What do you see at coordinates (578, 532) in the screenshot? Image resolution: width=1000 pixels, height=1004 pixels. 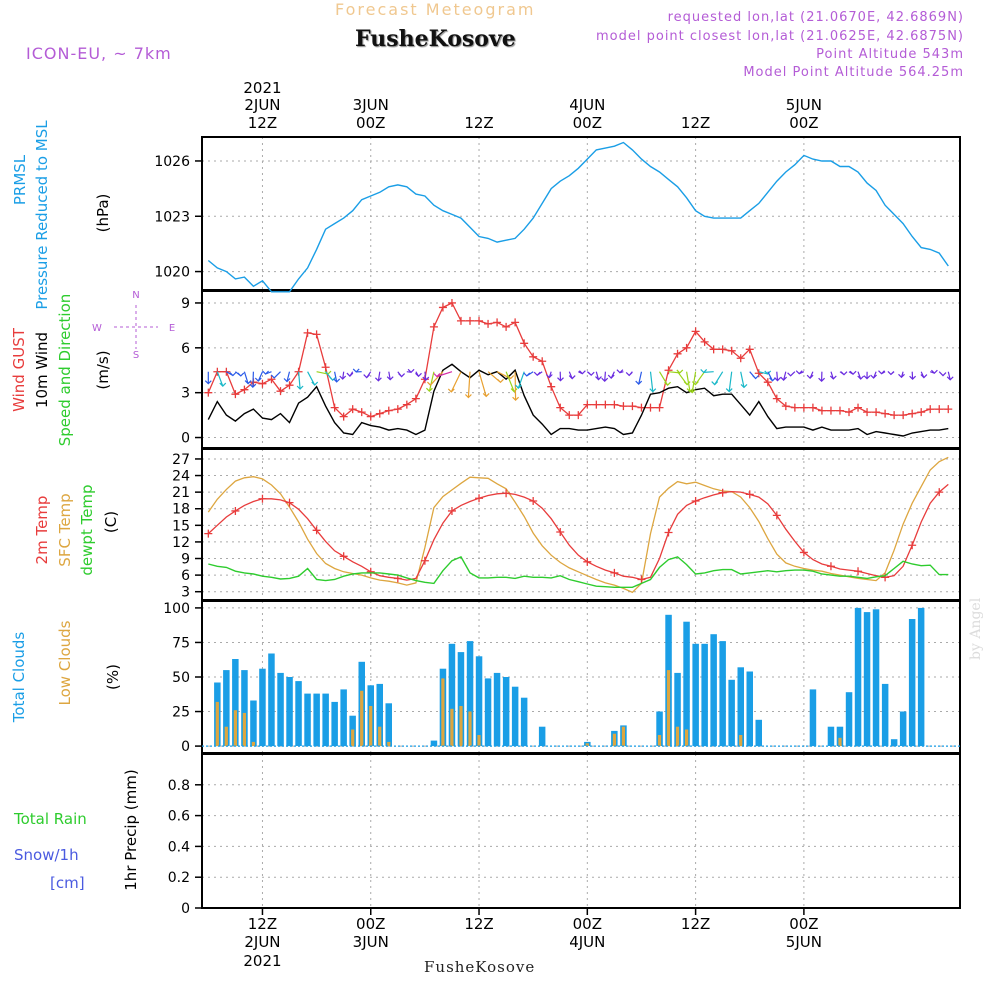 I see `temp-2m-series-line` at bounding box center [578, 532].